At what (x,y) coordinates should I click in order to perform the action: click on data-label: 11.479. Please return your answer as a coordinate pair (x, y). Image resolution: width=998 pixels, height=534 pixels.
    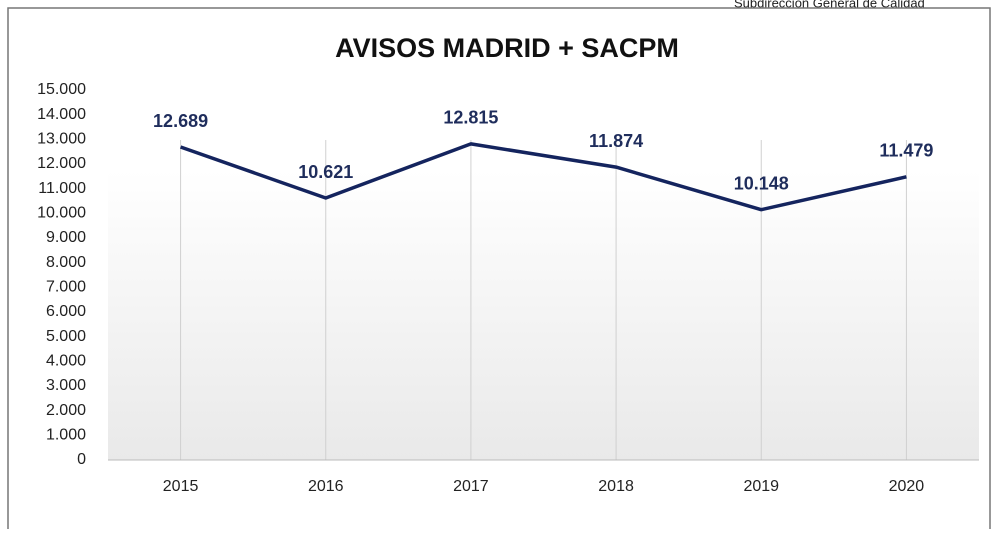
    Looking at the image, I should click on (906, 151).